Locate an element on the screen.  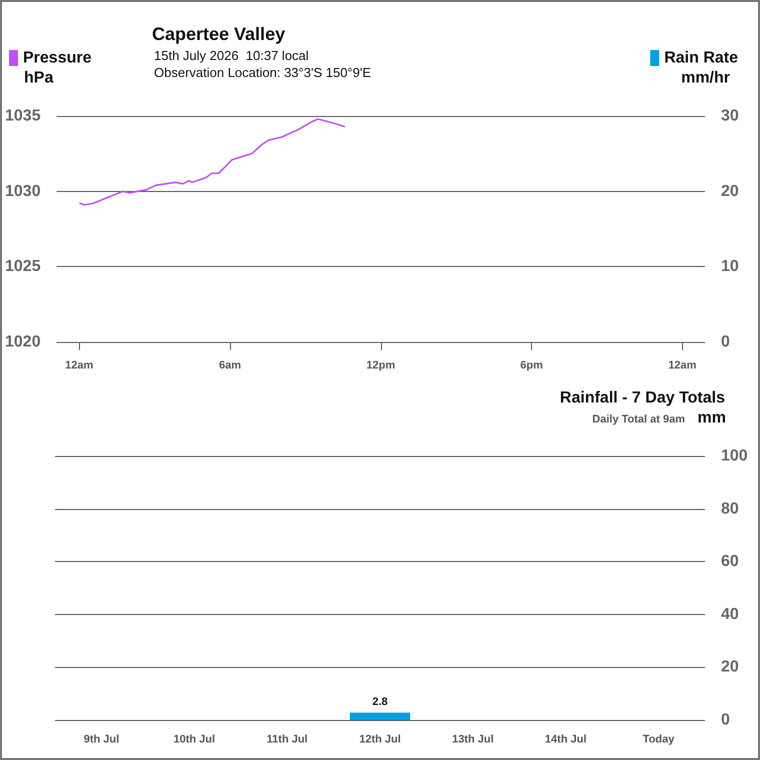
x-tick-label: 12th Jul is located at coordinates (380, 740).